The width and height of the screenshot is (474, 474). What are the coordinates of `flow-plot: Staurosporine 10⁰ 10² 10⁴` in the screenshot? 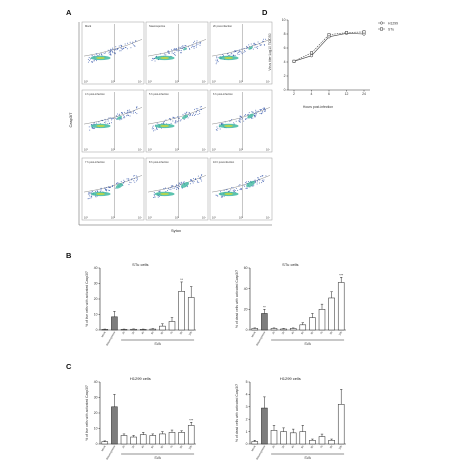 It's located at (177, 53).